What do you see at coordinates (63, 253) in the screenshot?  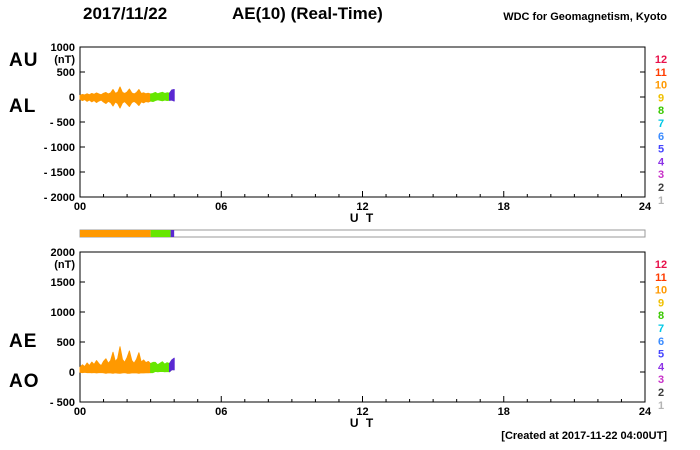 I see `y-tick-label: 2000` at bounding box center [63, 253].